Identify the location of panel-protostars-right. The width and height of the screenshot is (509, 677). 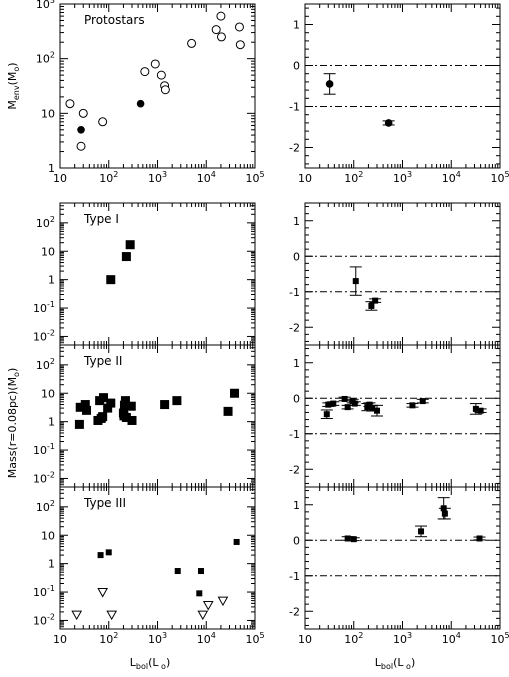
(402, 86).